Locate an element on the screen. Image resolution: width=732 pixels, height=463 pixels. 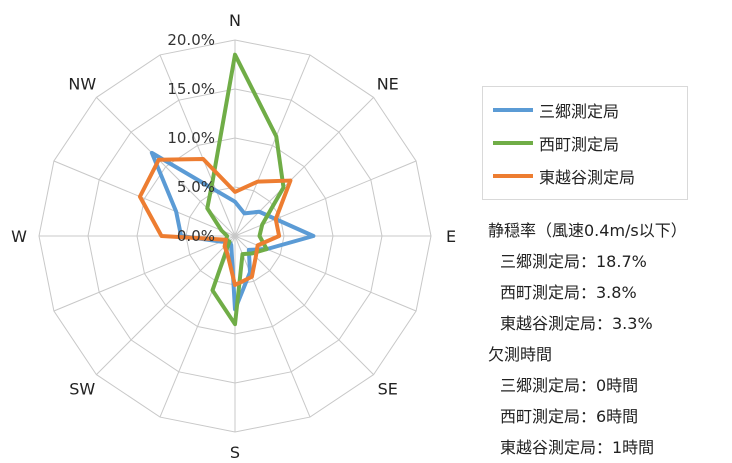
legend-label: 西町測定局 is located at coordinates (579, 144).